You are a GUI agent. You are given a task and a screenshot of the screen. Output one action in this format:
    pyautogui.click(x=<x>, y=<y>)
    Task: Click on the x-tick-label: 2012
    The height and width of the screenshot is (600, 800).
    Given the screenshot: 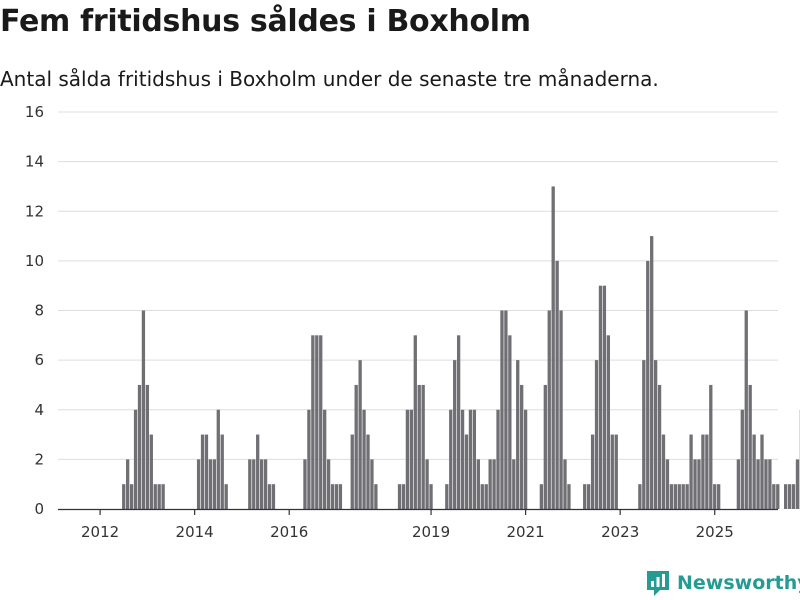 What is the action you would take?
    pyautogui.click(x=100, y=532)
    